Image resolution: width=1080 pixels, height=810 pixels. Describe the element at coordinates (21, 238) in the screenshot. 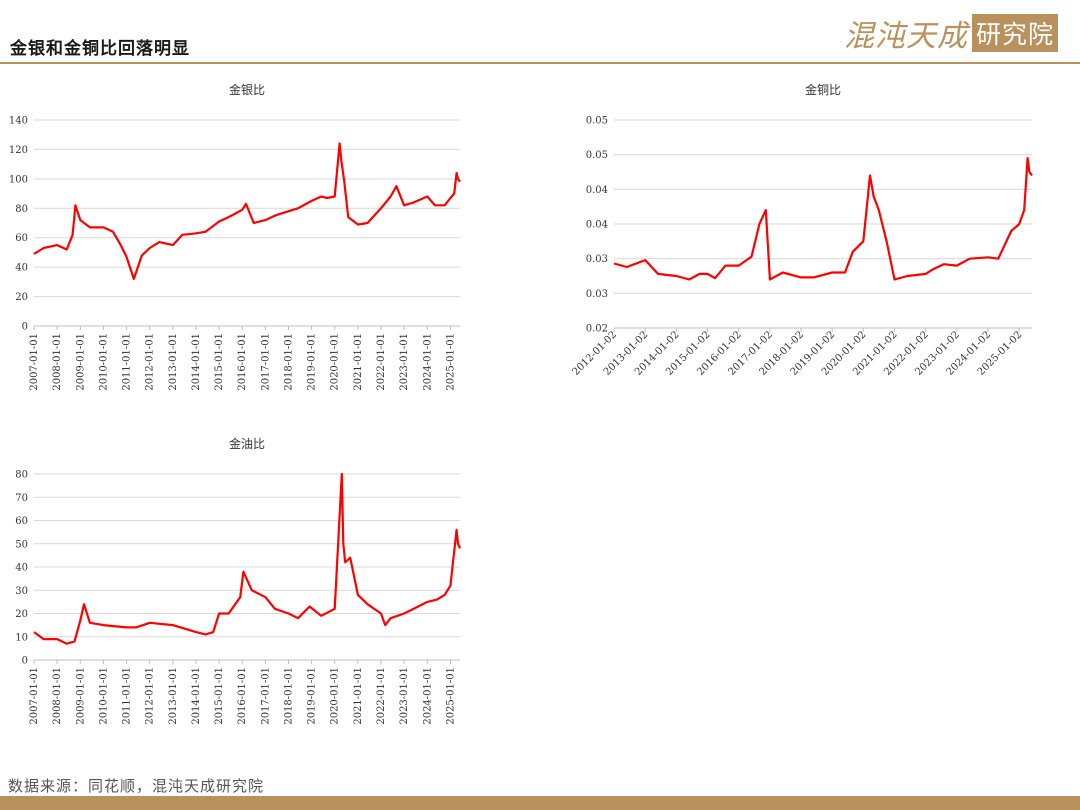

I see `gold-silver-y-tick-label: 60` at that location.